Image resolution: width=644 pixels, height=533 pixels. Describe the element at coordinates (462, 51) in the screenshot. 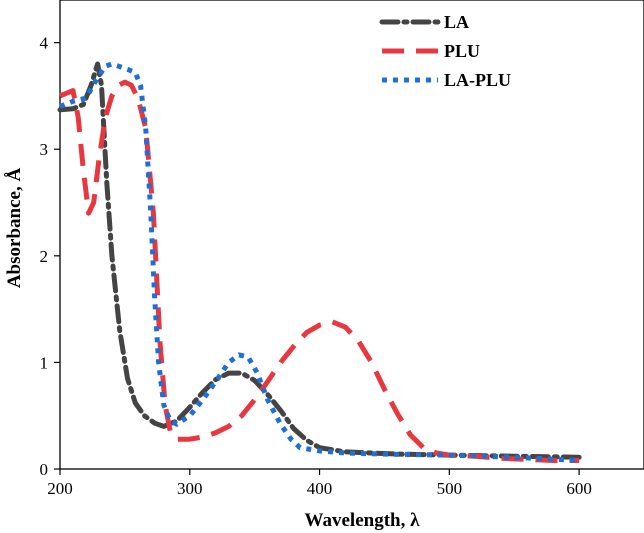

I see `legend-label-plu: PLU` at that location.